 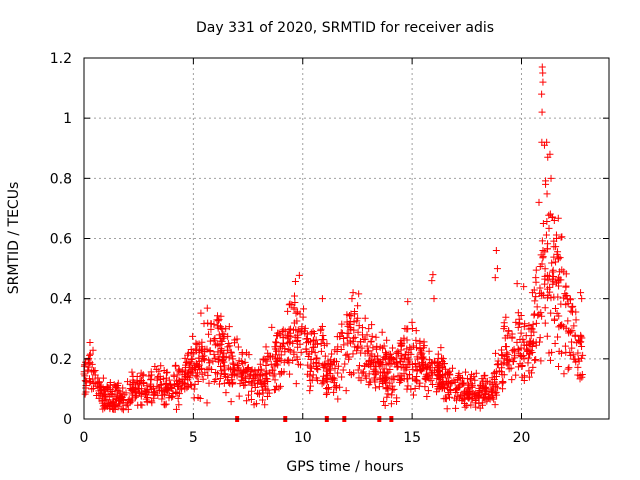 What do you see at coordinates (84, 438) in the screenshot?
I see `x-tick-label: 0` at bounding box center [84, 438].